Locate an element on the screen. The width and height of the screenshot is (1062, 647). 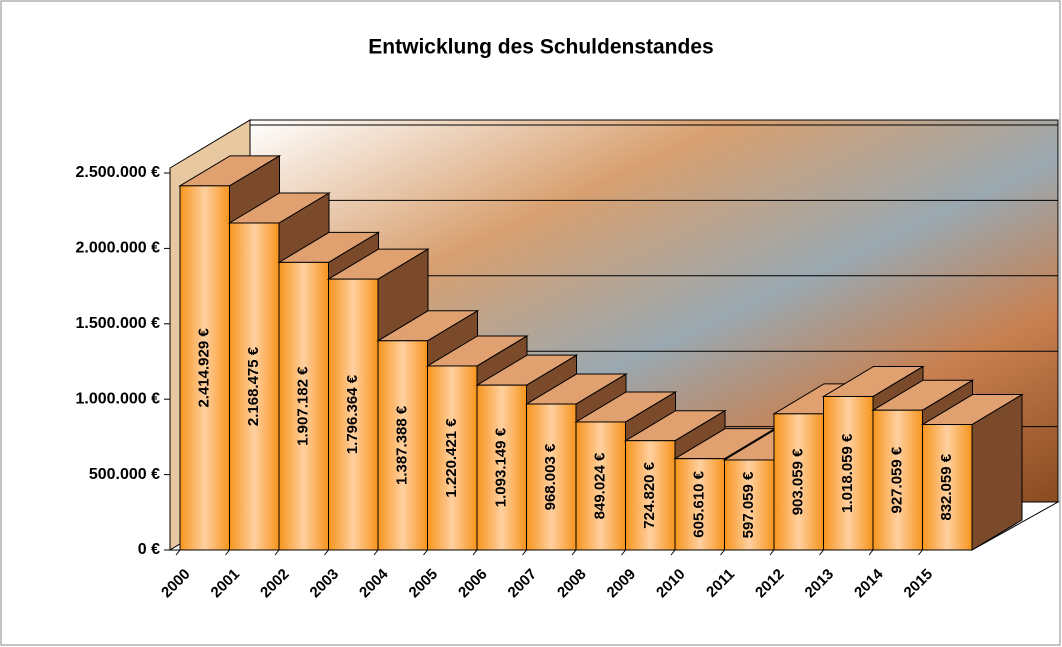
x-tick-label: 2014 is located at coordinates (869, 583).